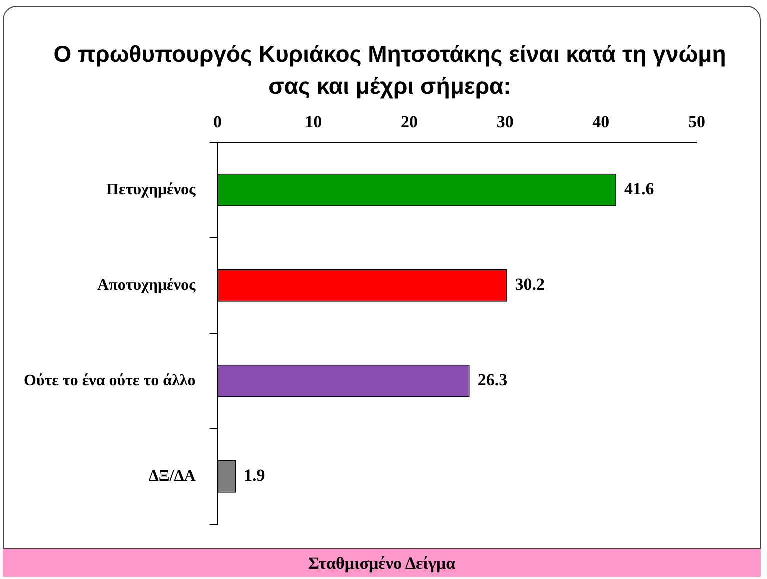  What do you see at coordinates (530, 284) in the screenshot?
I see `data-label: 30.2` at bounding box center [530, 284].